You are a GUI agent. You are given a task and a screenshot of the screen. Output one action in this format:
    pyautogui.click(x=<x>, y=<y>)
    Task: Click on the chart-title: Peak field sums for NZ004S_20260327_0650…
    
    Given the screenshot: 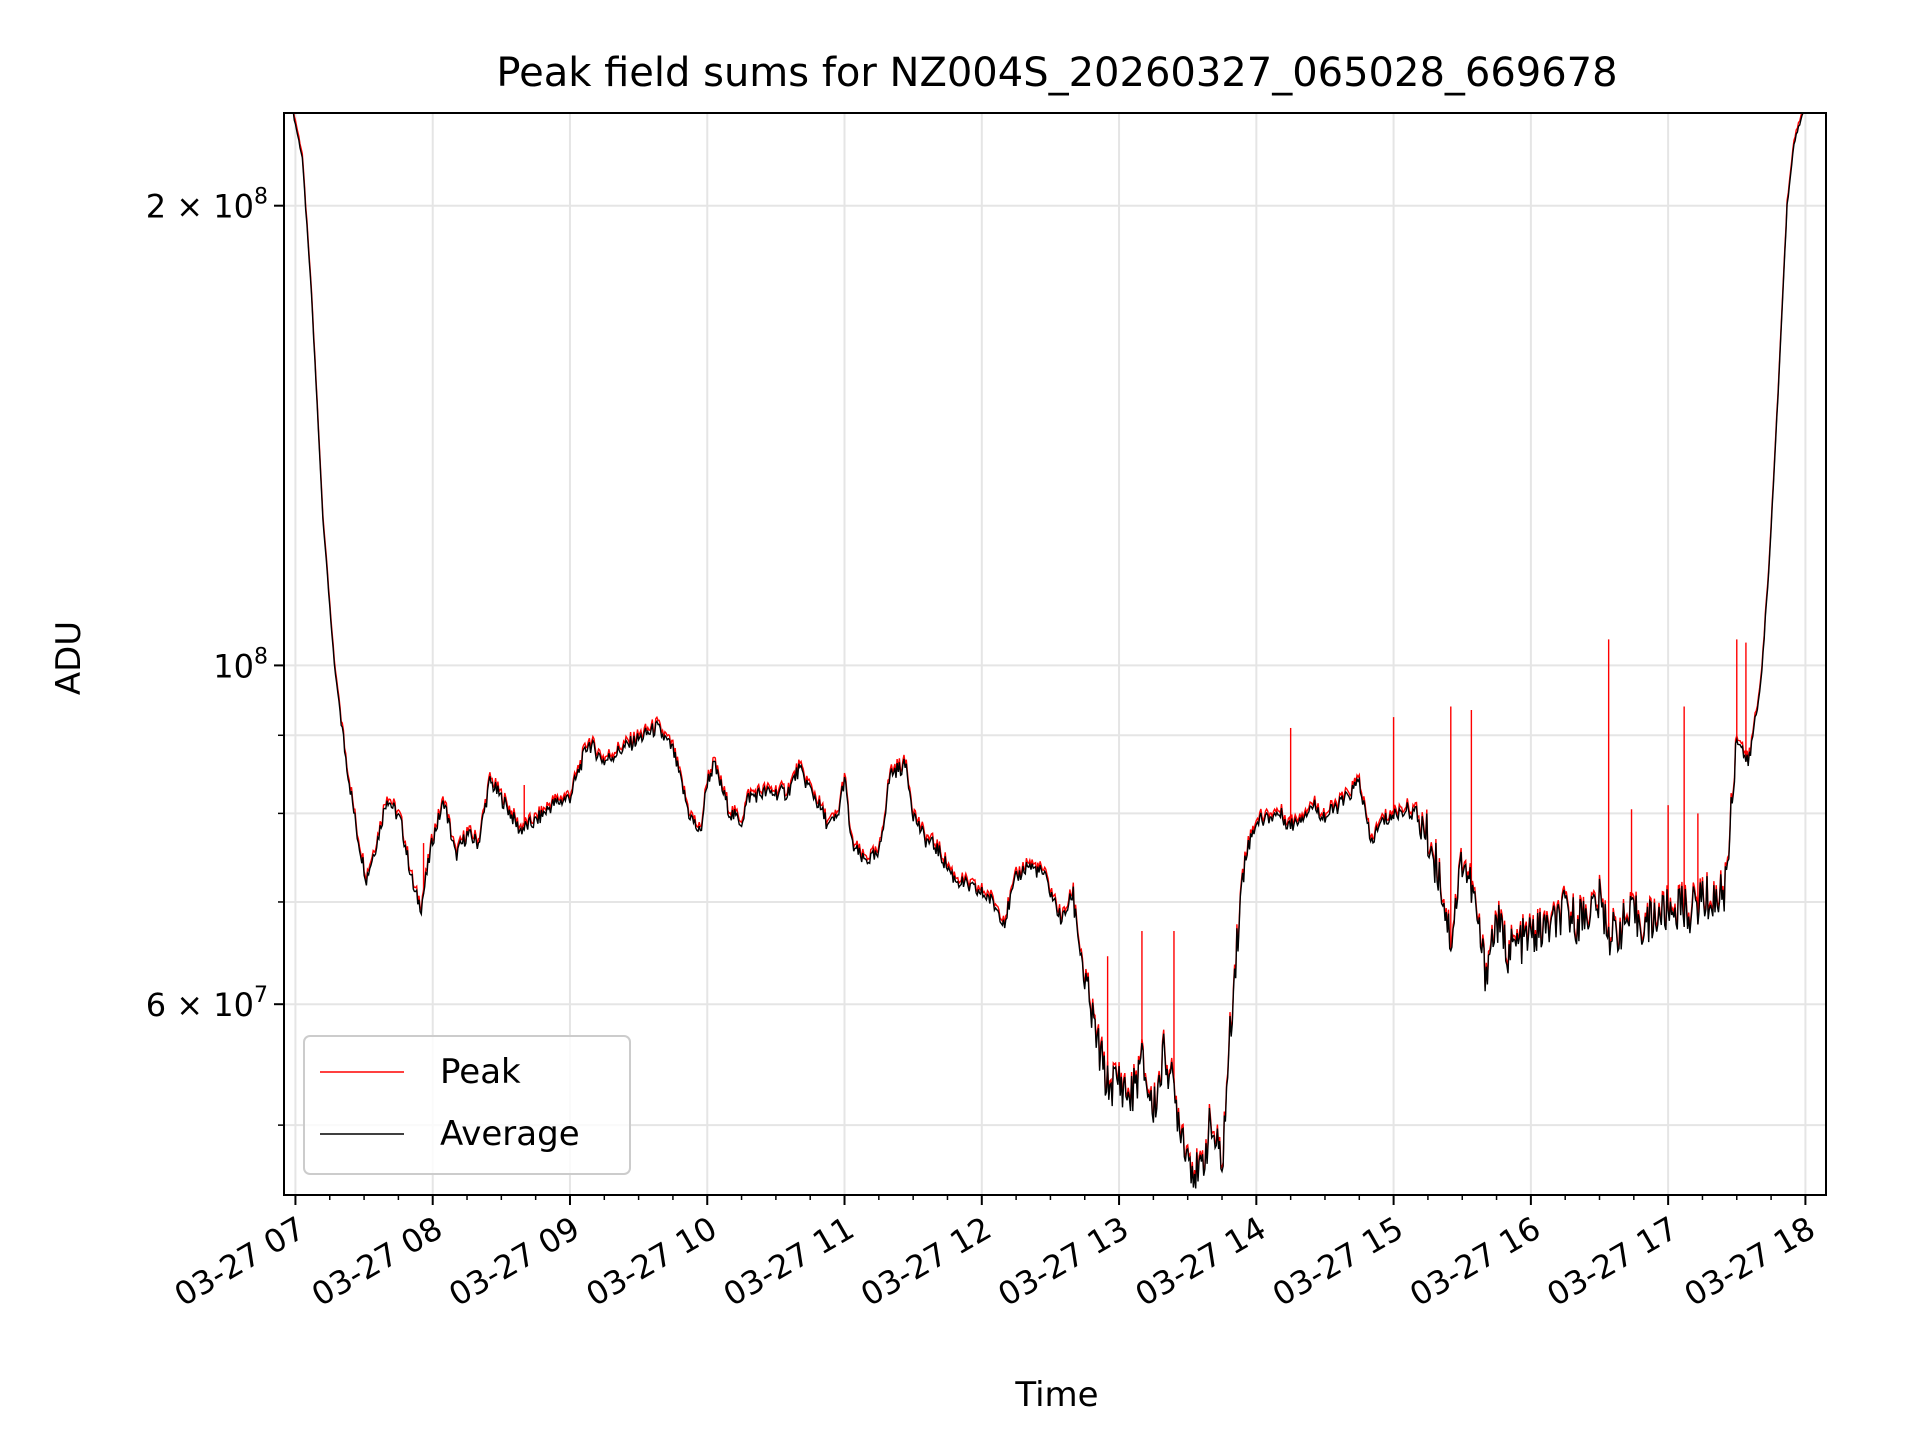 What is the action you would take?
    pyautogui.click(x=1056, y=73)
    